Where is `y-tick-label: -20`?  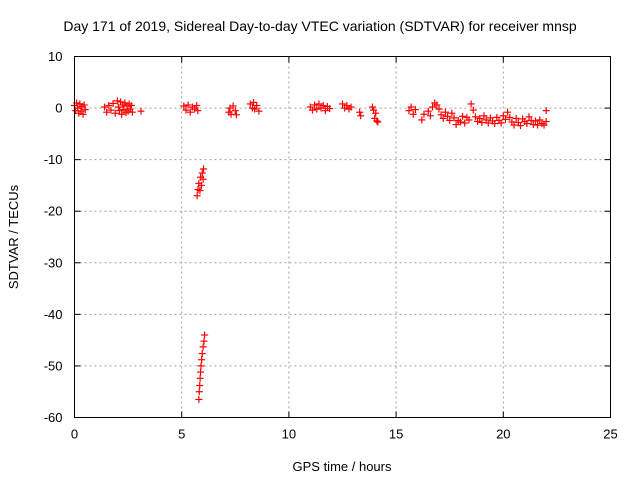 y-tick-label: -20 is located at coordinates (53, 211).